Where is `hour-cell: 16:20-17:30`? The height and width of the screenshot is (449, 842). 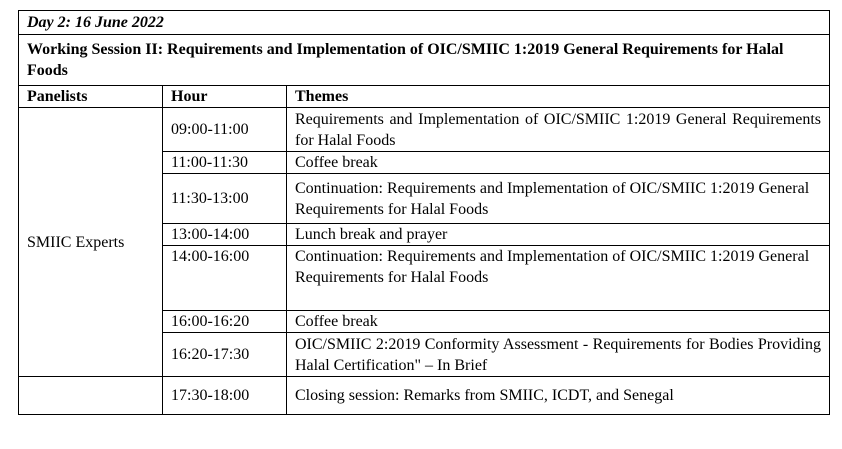
hour-cell: 16:20-17:30 is located at coordinates (224, 354).